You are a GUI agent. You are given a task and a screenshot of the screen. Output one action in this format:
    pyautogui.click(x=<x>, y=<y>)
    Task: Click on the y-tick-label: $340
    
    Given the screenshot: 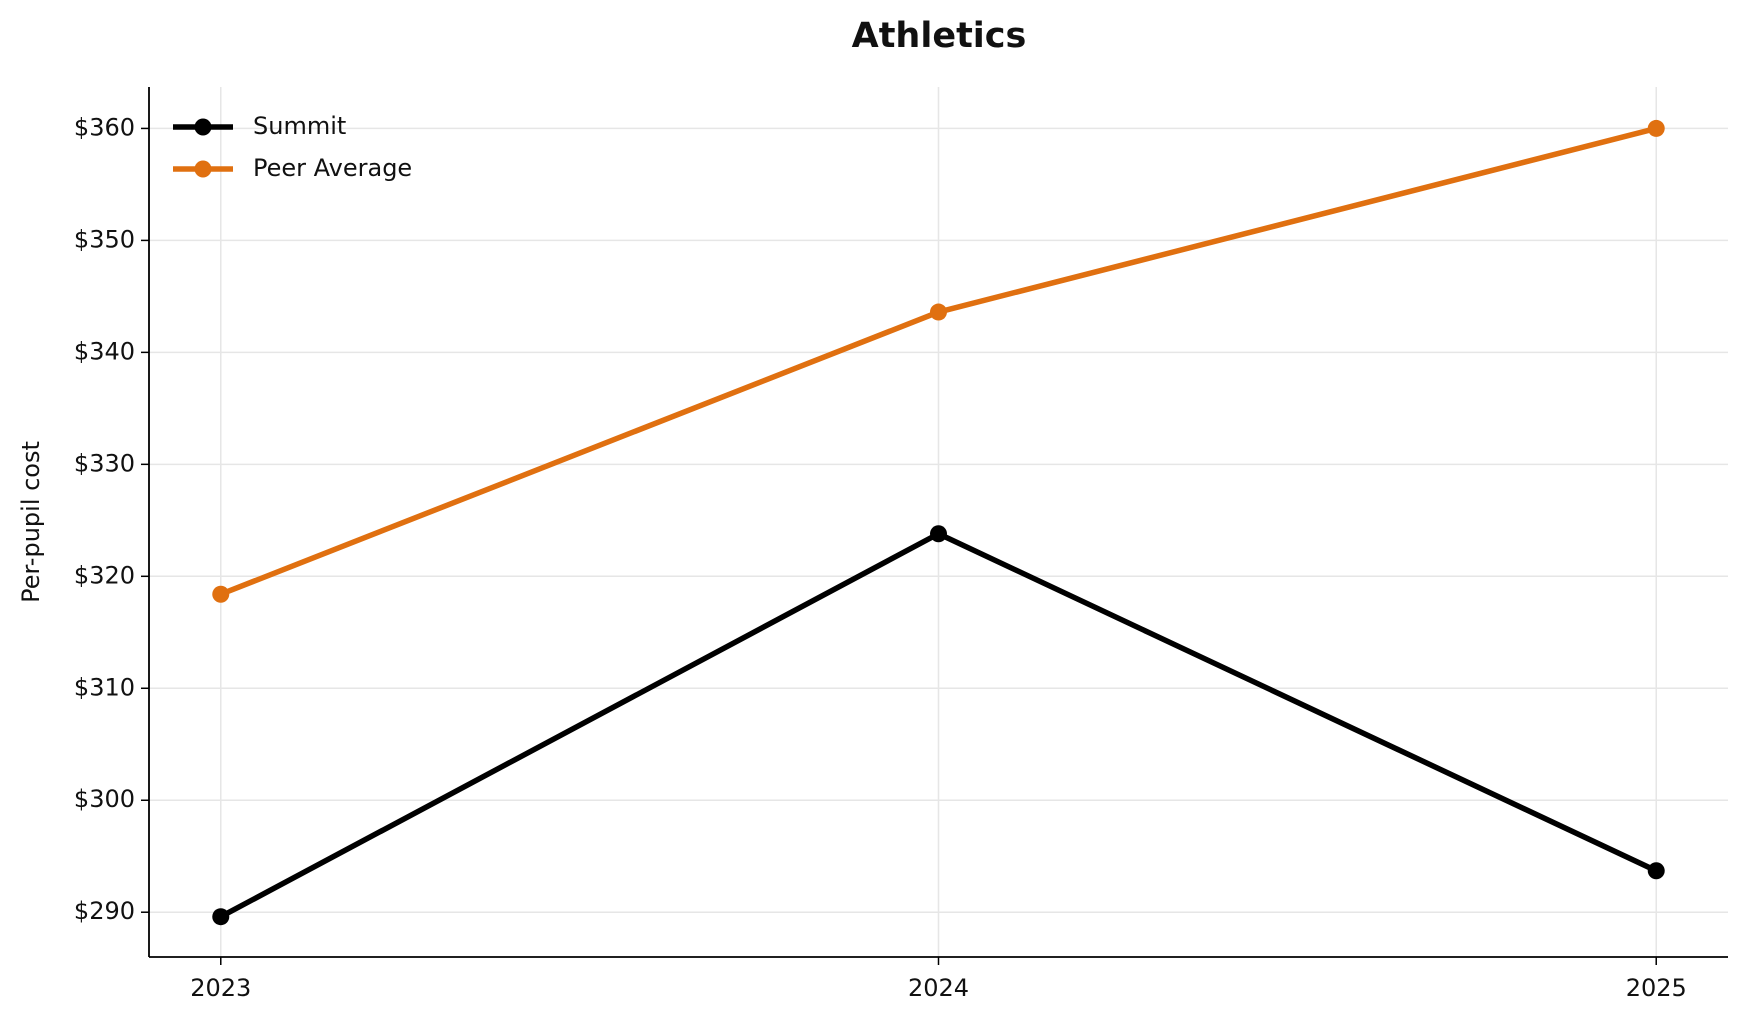 What is the action you would take?
    pyautogui.click(x=104, y=351)
    